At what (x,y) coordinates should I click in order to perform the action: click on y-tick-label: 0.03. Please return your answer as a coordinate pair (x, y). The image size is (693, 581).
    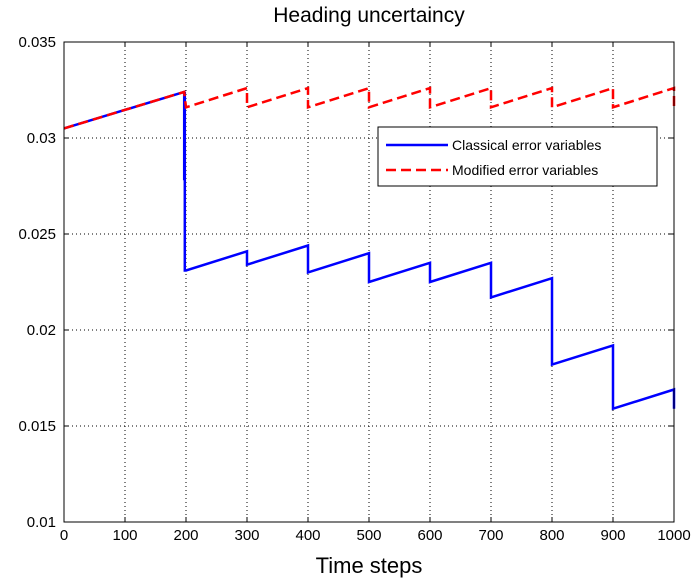
    Looking at the image, I should click on (41, 138).